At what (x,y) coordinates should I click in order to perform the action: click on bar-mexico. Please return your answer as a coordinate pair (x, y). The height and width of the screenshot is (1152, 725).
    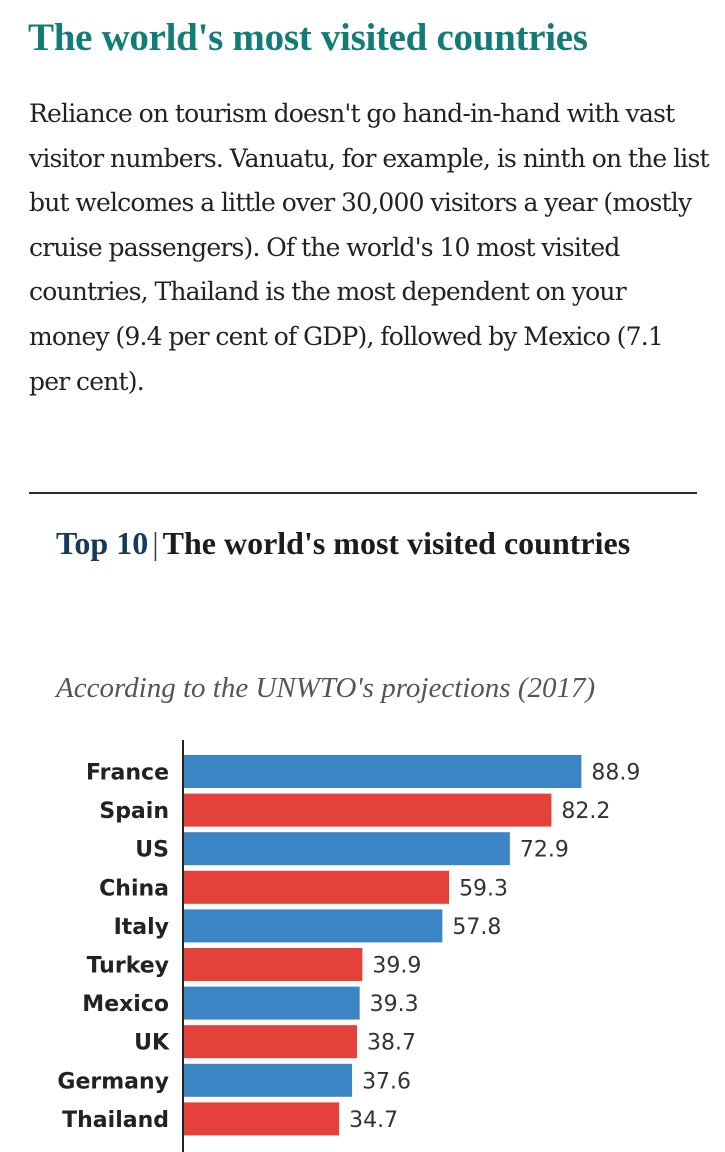
    Looking at the image, I should click on (272, 1003).